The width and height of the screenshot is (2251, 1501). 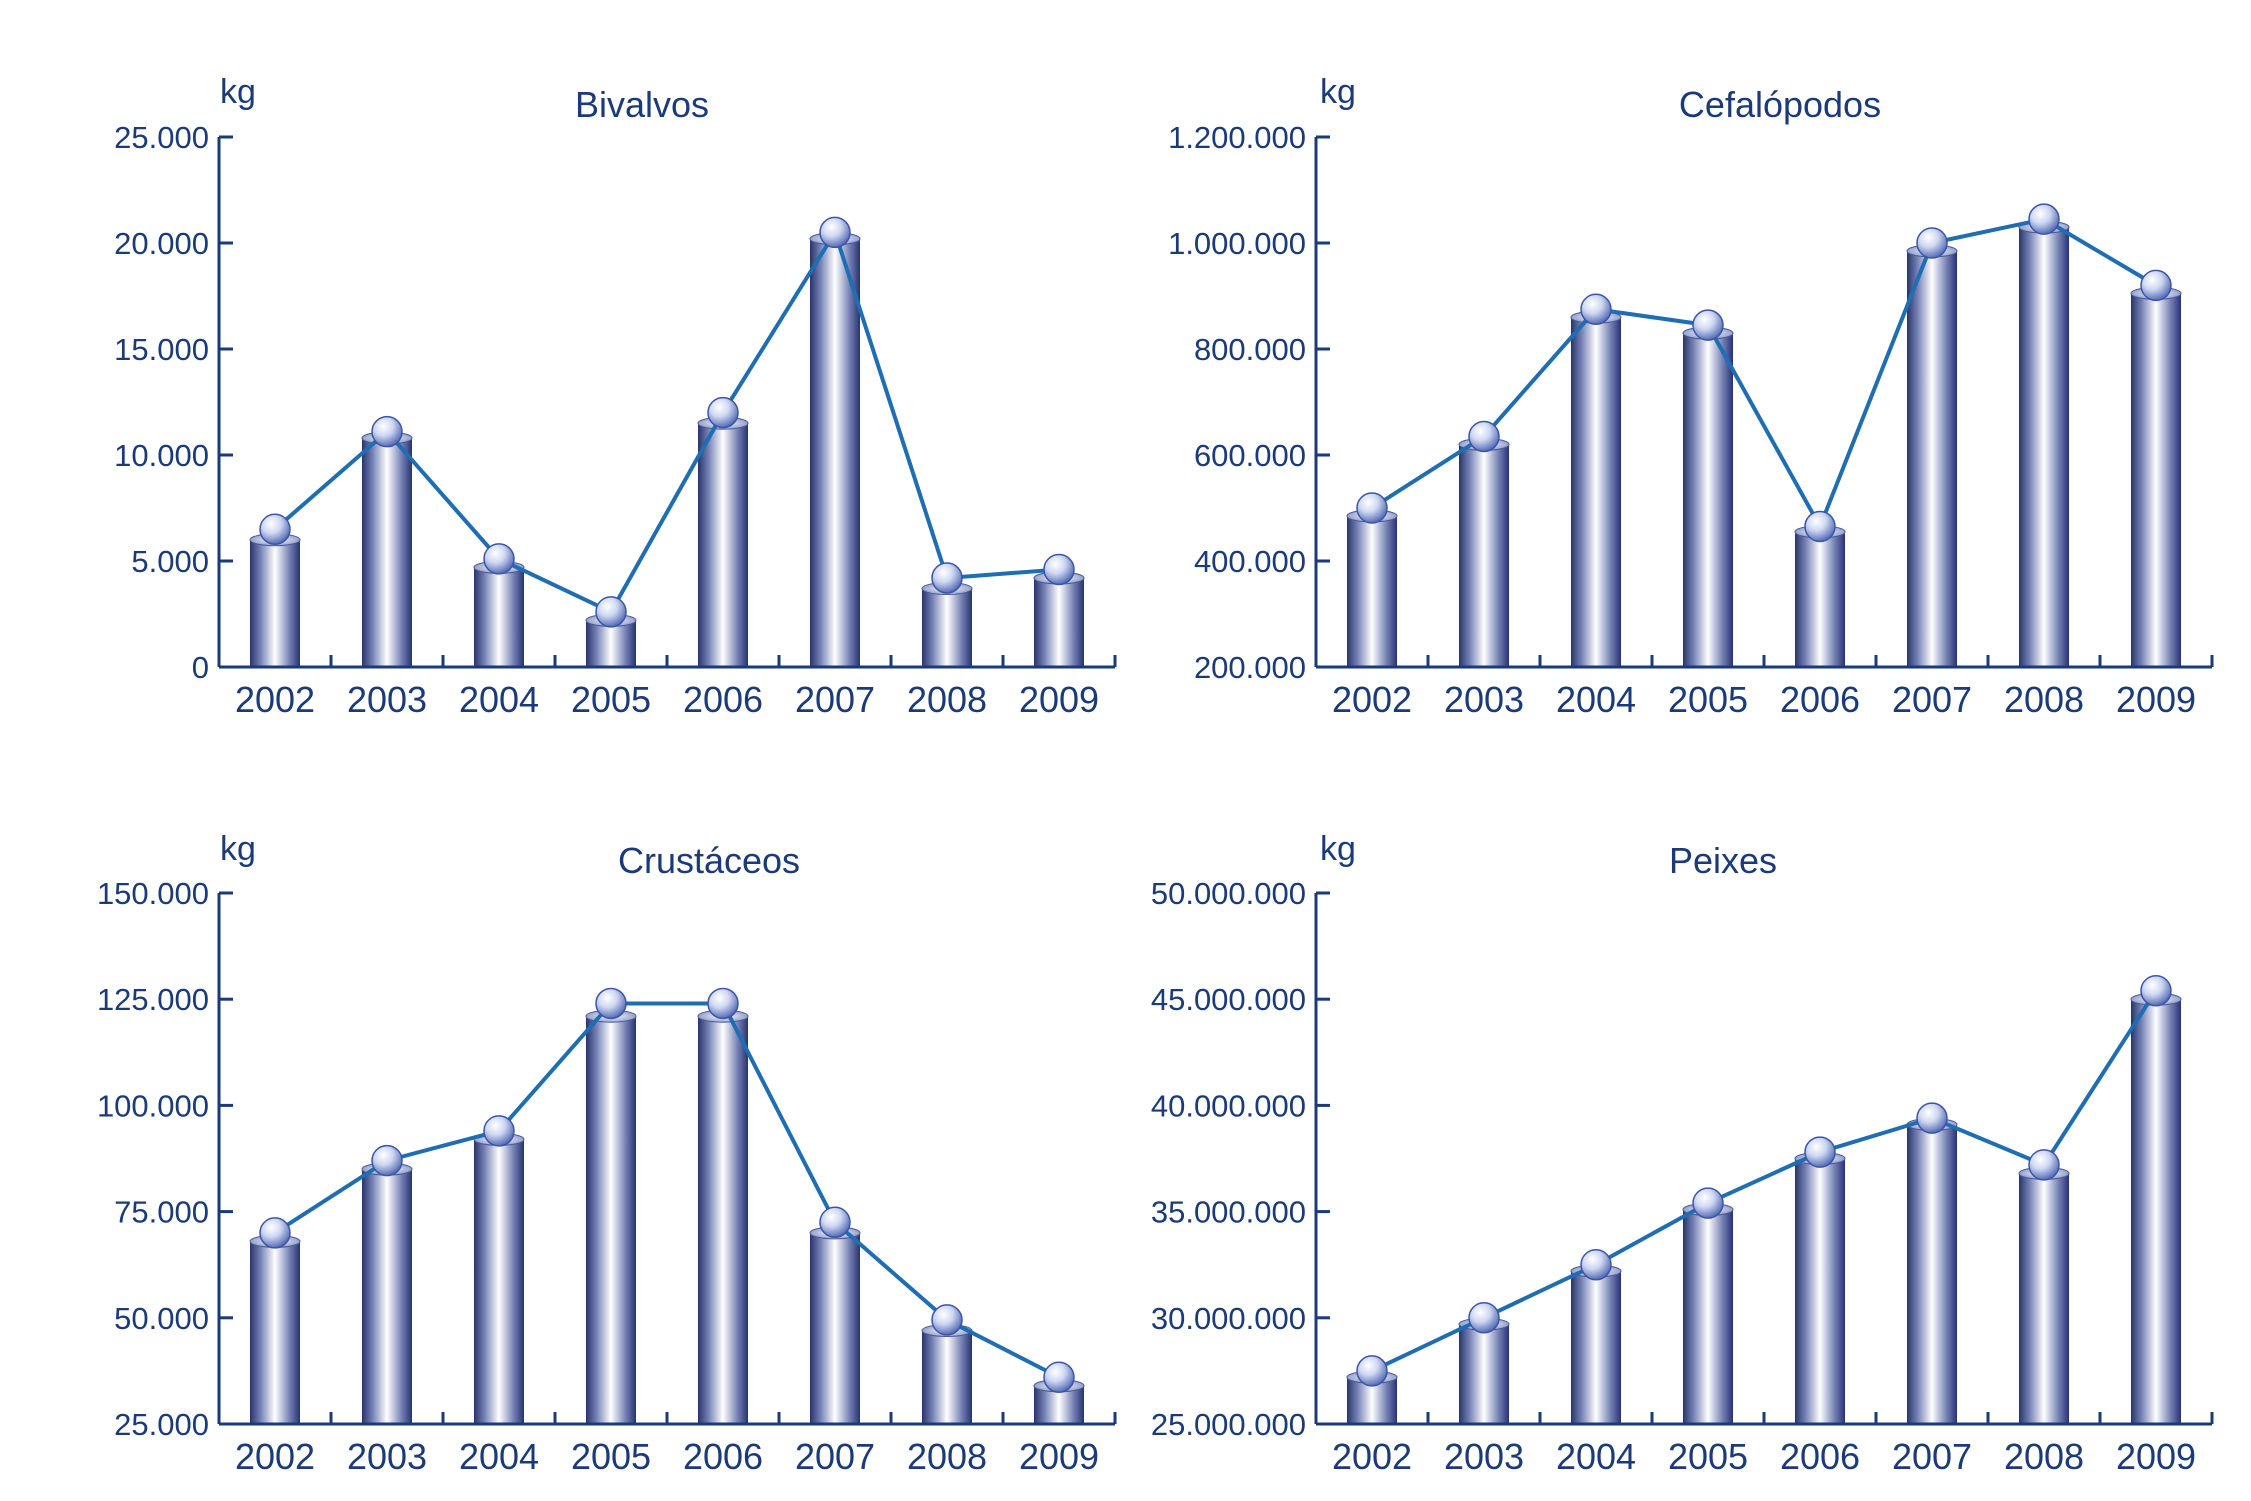 What do you see at coordinates (1237, 137) in the screenshot?
I see `y-tick-label: 1.200.000` at bounding box center [1237, 137].